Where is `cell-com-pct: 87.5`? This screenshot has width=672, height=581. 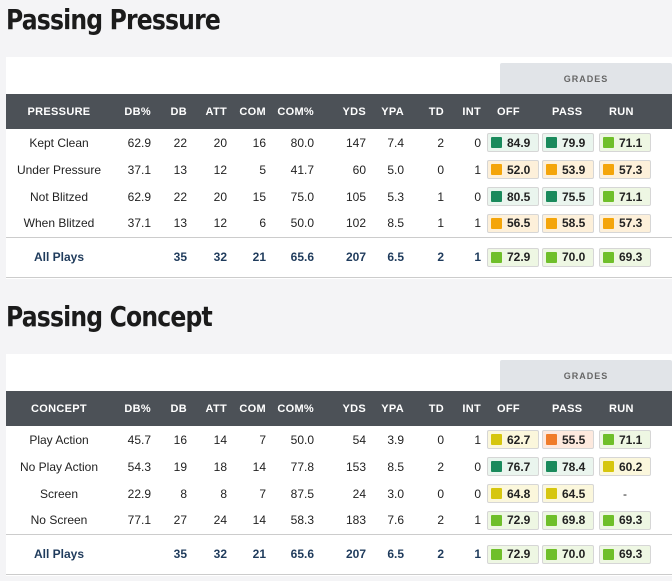
cell-com-pct: 87.5 is located at coordinates (302, 493).